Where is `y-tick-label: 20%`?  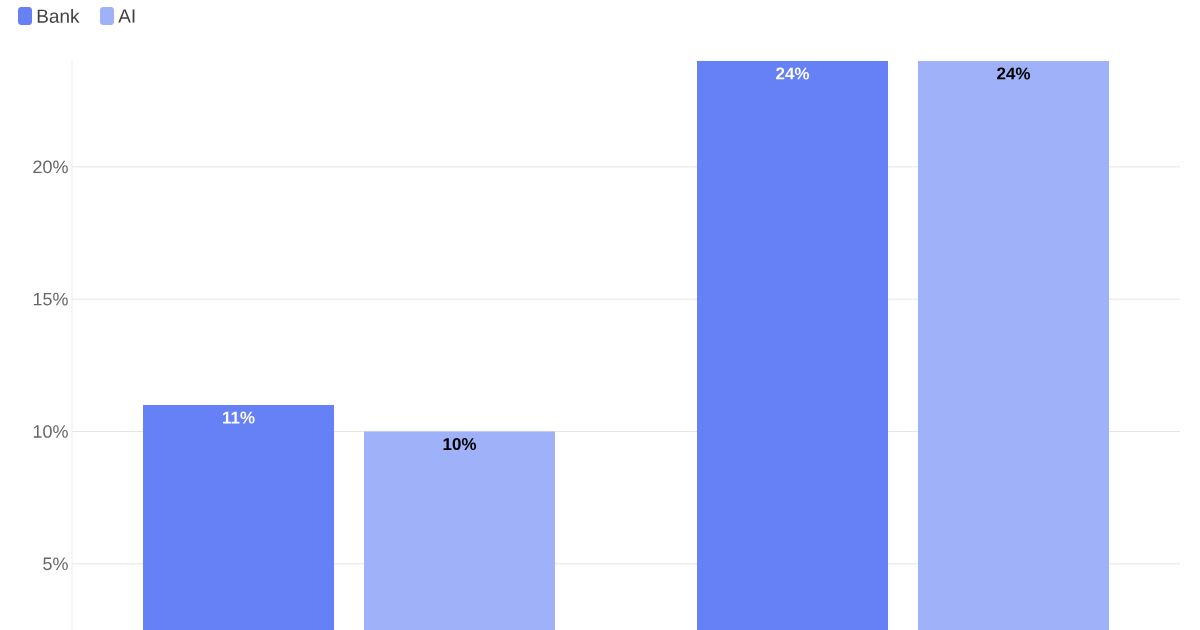 y-tick-label: 20% is located at coordinates (50, 167).